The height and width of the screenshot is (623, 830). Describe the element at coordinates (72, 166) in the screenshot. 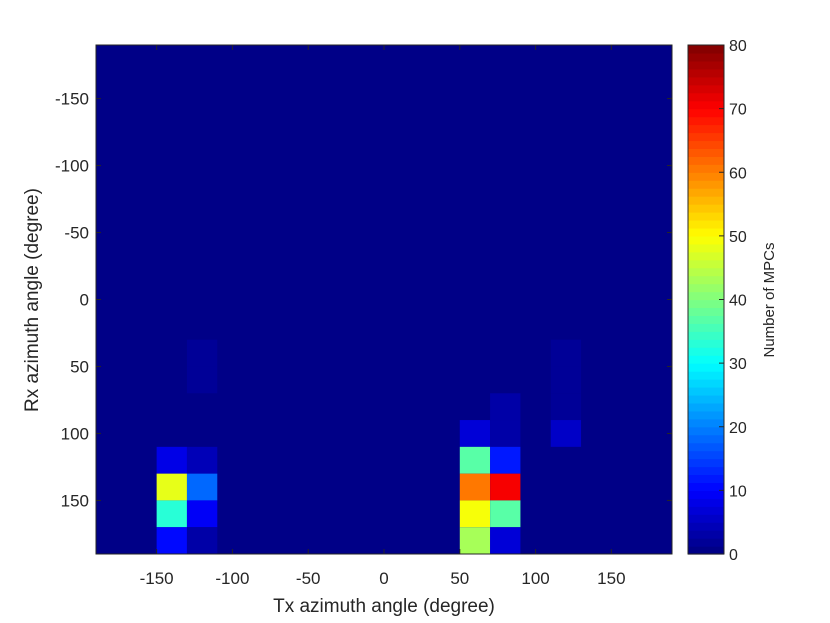

I see `y-tick-label: -100` at that location.